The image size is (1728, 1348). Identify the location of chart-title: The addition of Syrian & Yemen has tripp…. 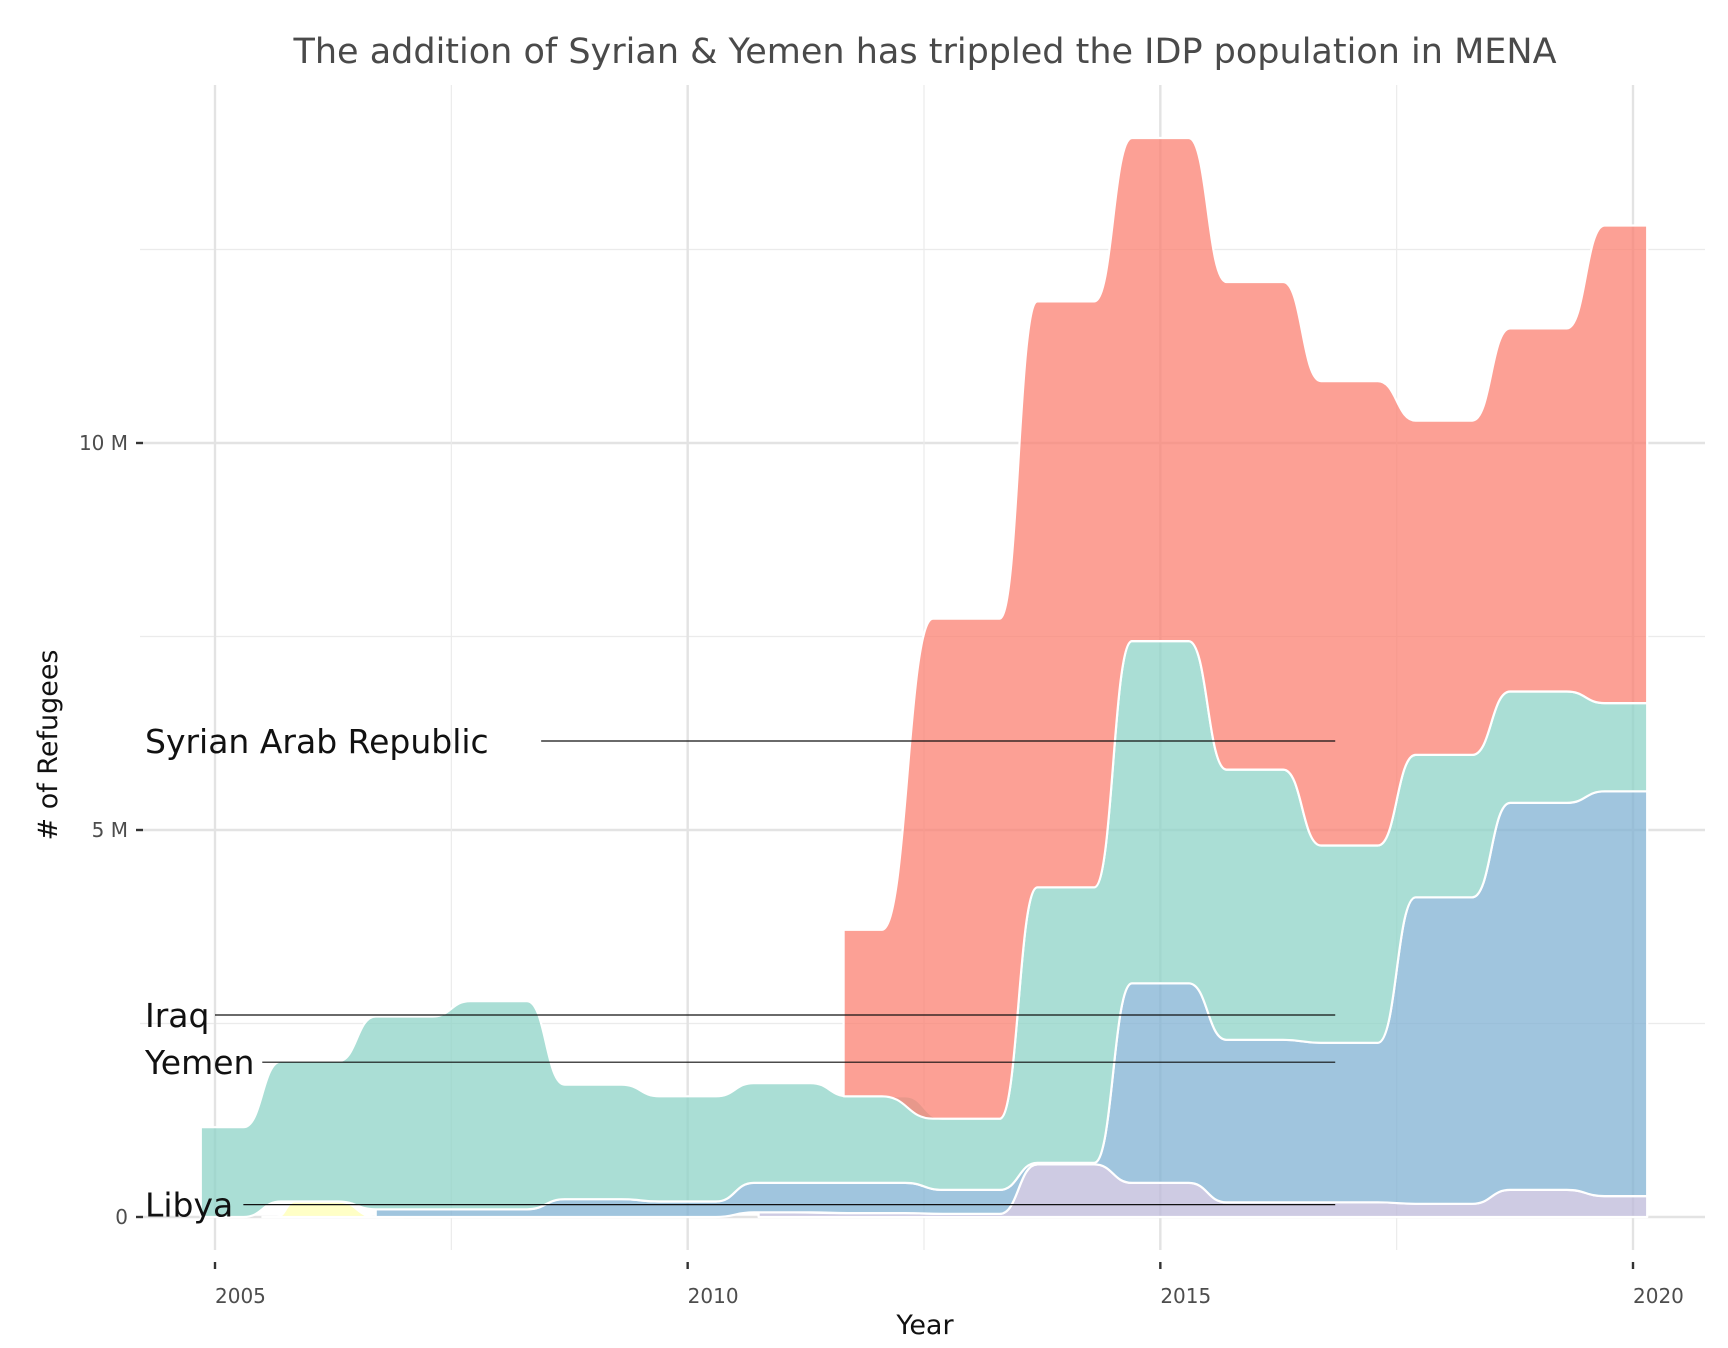
(924, 52).